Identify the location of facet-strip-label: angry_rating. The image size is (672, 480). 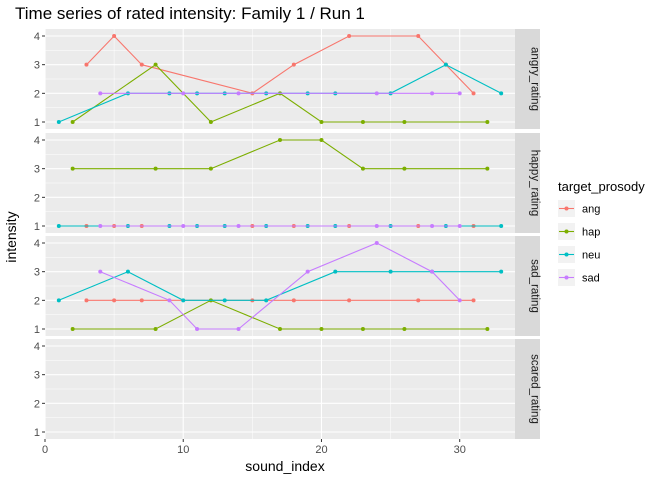
(535, 79).